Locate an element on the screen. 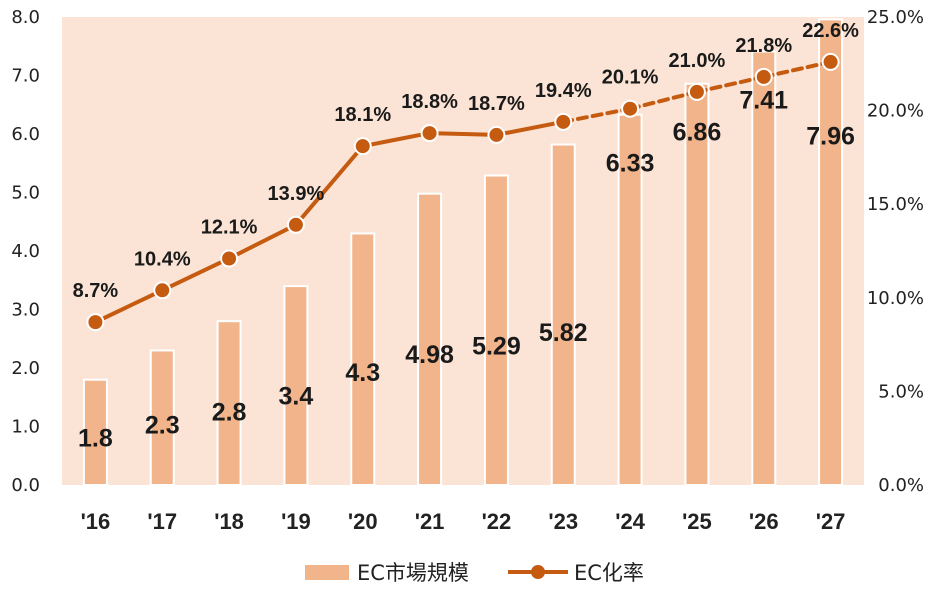  legend-bar-swatch is located at coordinates (327, 572).